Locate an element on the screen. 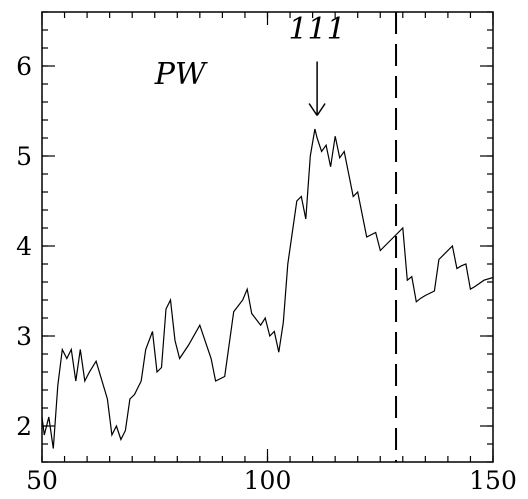 This screenshot has height=499, width=528. y-tick-label: 3 is located at coordinates (24, 336).